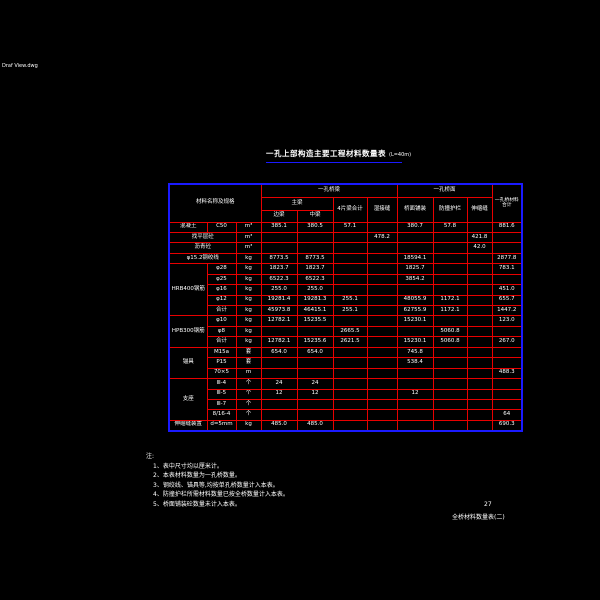  What do you see at coordinates (346, 404) in the screenshot?
I see `table-row: Ⅲ-7 个` at bounding box center [346, 404].